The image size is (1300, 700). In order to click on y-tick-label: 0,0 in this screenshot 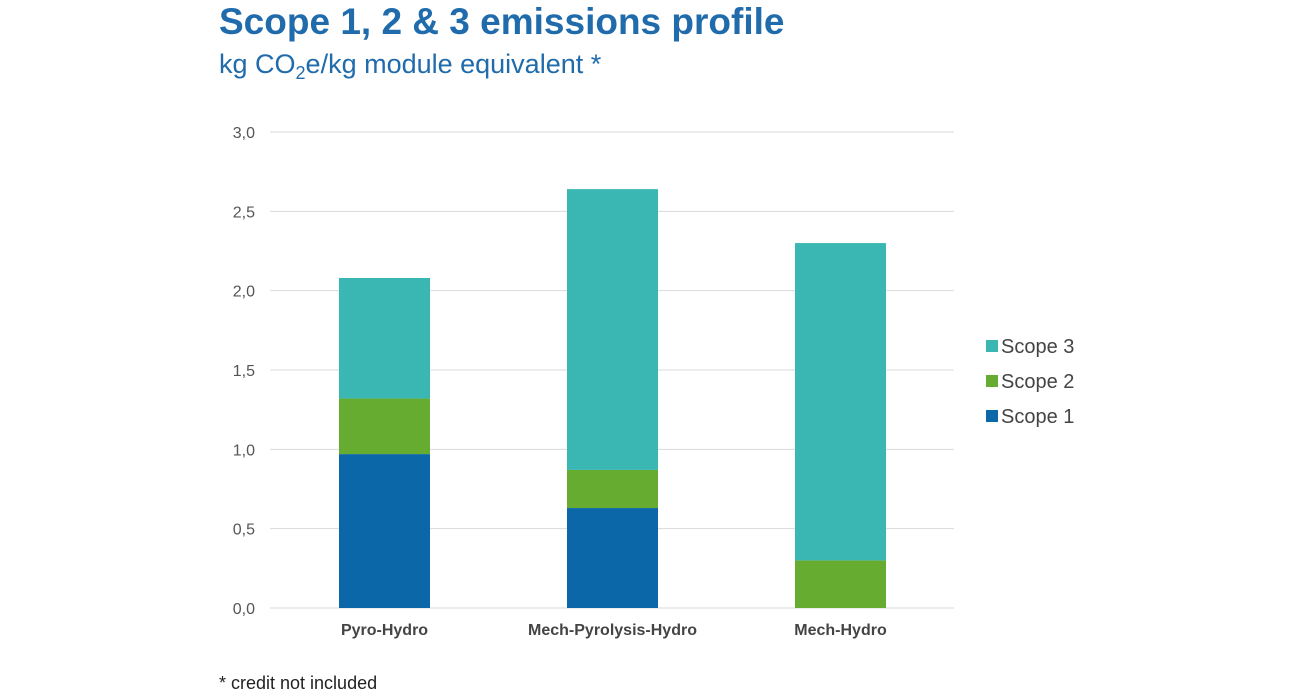, I will do `click(244, 609)`.